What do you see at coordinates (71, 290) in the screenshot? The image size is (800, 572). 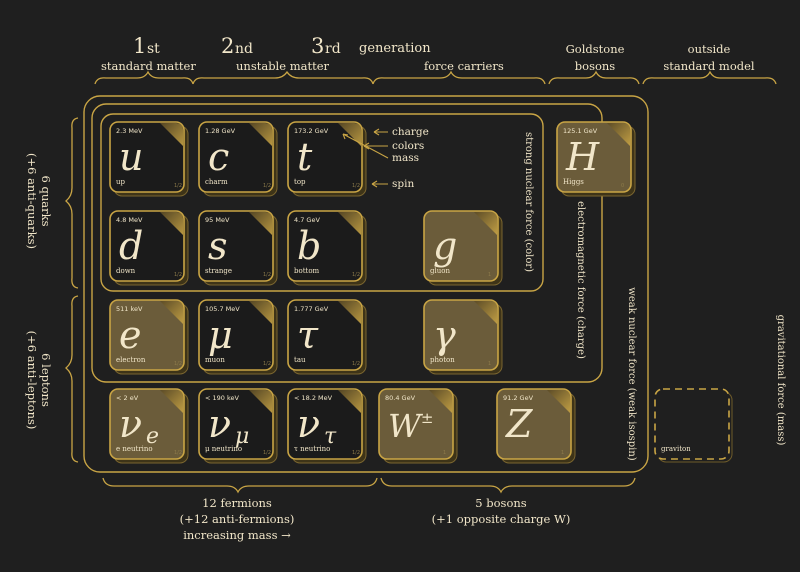 I see `left-braces` at bounding box center [71, 290].